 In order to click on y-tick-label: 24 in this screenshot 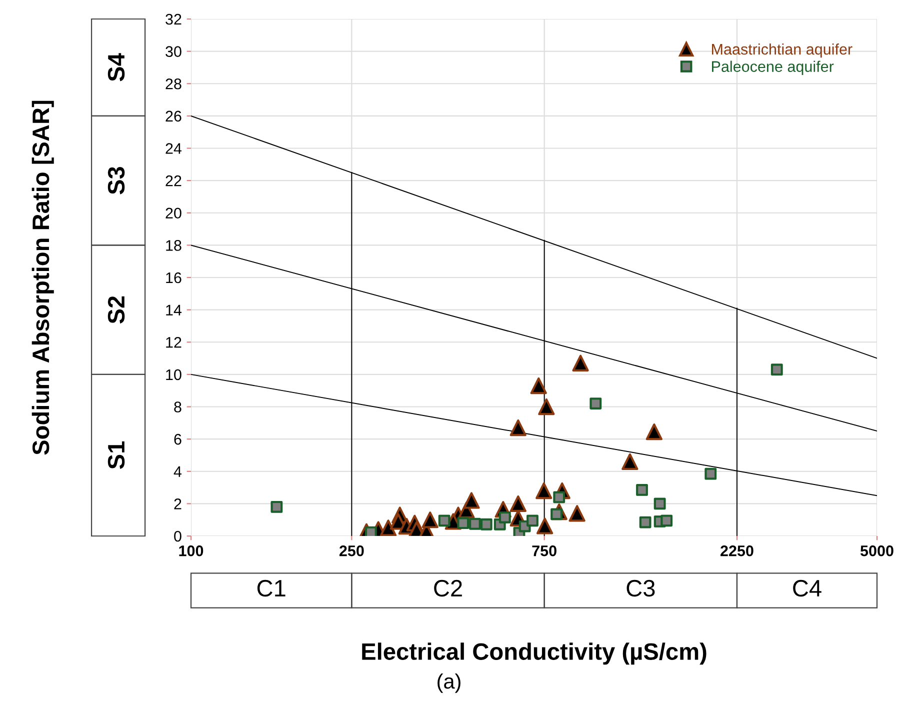, I will do `click(174, 148)`.